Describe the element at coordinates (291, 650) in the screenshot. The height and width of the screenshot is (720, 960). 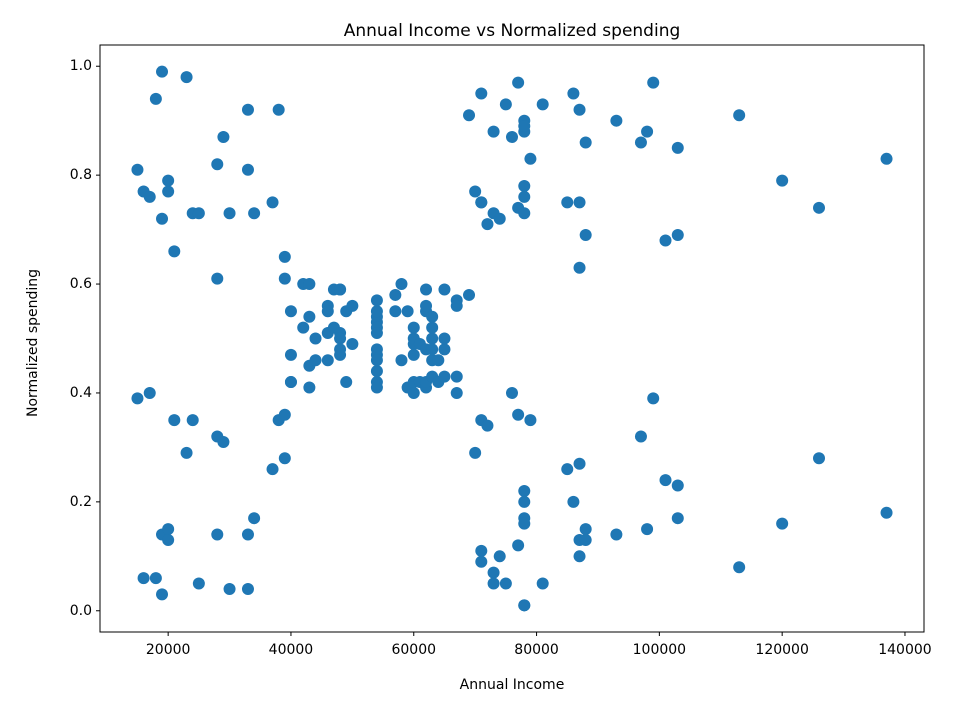
I see `x-tick-label: 40000` at that location.